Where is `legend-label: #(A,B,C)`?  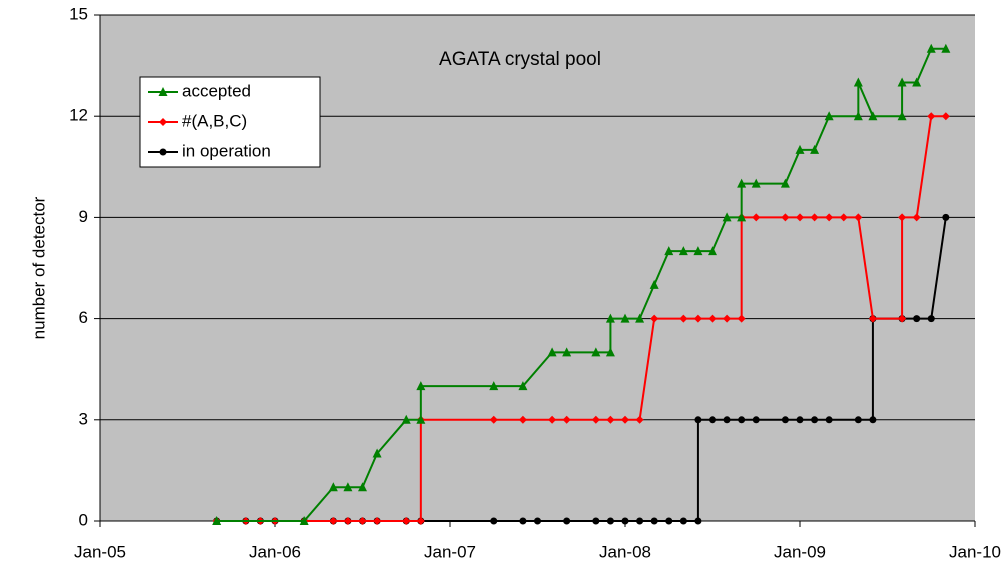
legend-label: #(A,B,C) is located at coordinates (214, 120).